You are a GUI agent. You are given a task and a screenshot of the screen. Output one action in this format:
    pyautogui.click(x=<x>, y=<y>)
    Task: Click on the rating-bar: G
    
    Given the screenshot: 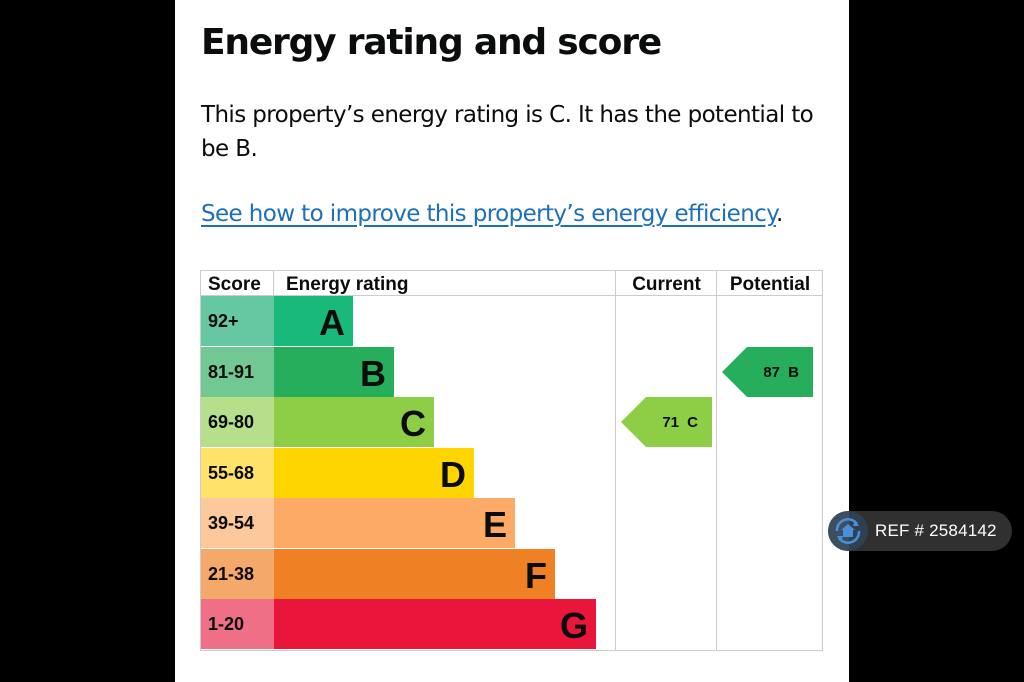 What is the action you would take?
    pyautogui.click(x=435, y=624)
    